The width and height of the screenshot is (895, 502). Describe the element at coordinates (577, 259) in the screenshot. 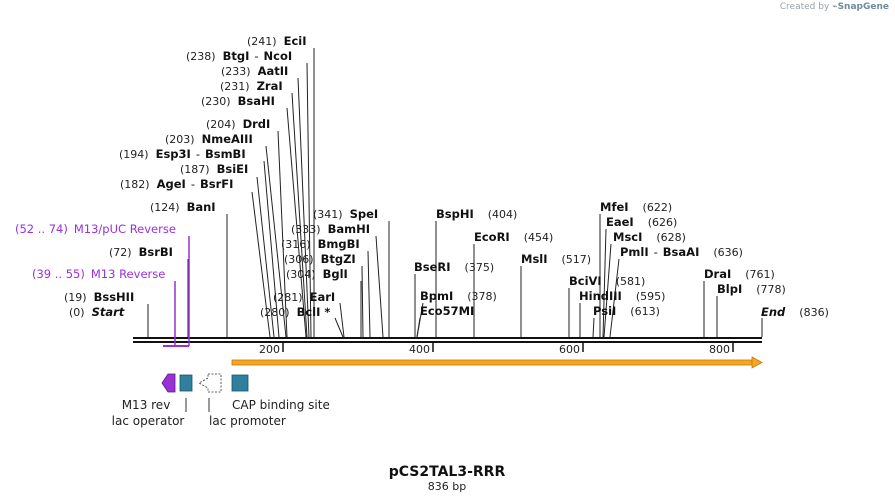

I see `site-position: (517)` at that location.